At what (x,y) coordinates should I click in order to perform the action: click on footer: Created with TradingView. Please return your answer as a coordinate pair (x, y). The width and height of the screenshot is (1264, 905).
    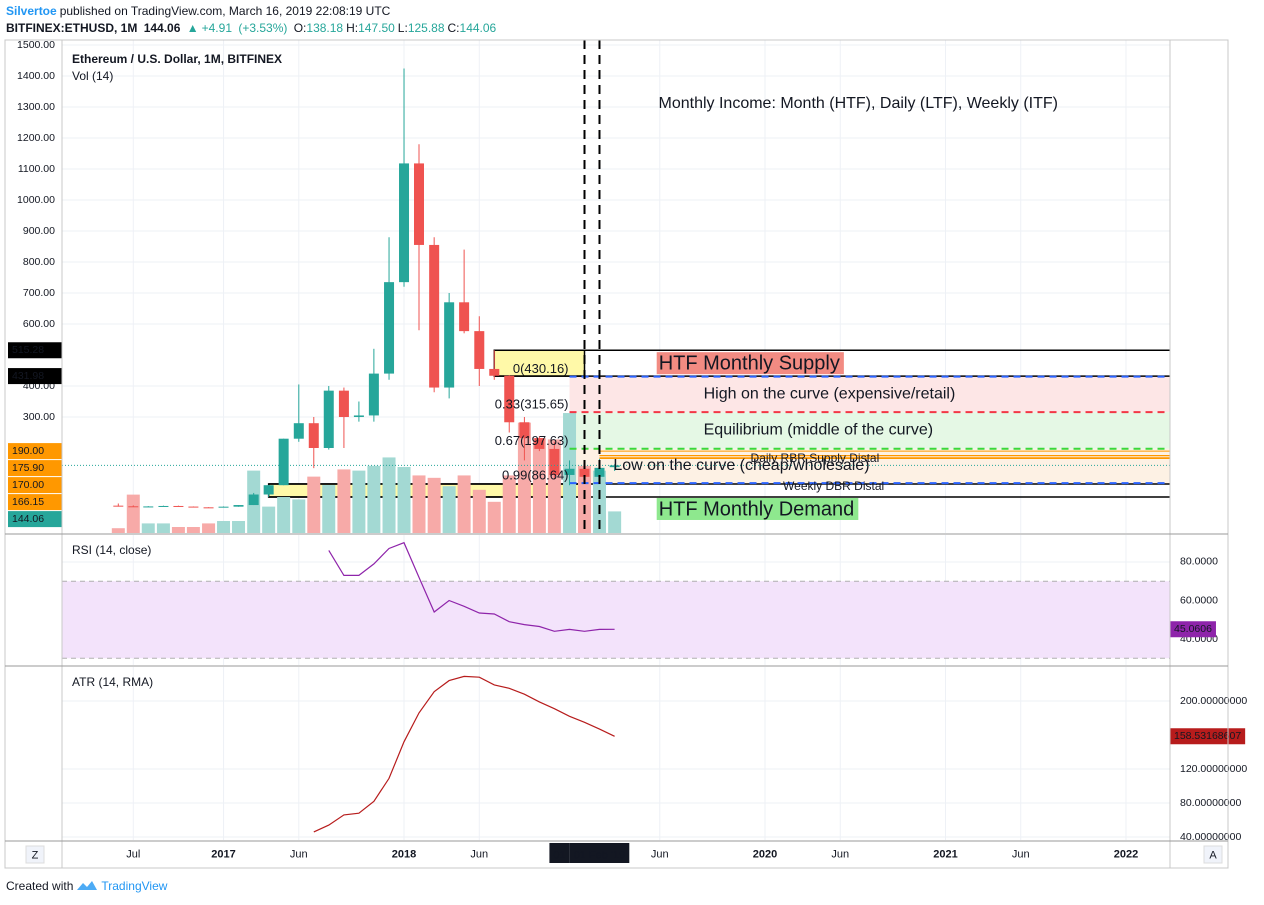
    Looking at the image, I should click on (86, 886).